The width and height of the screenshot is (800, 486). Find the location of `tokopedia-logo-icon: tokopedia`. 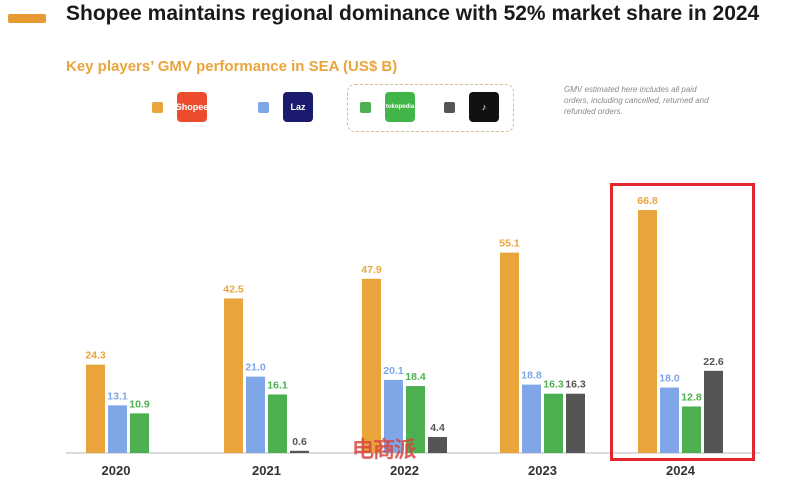

tokopedia-logo-icon: tokopedia is located at coordinates (400, 107).